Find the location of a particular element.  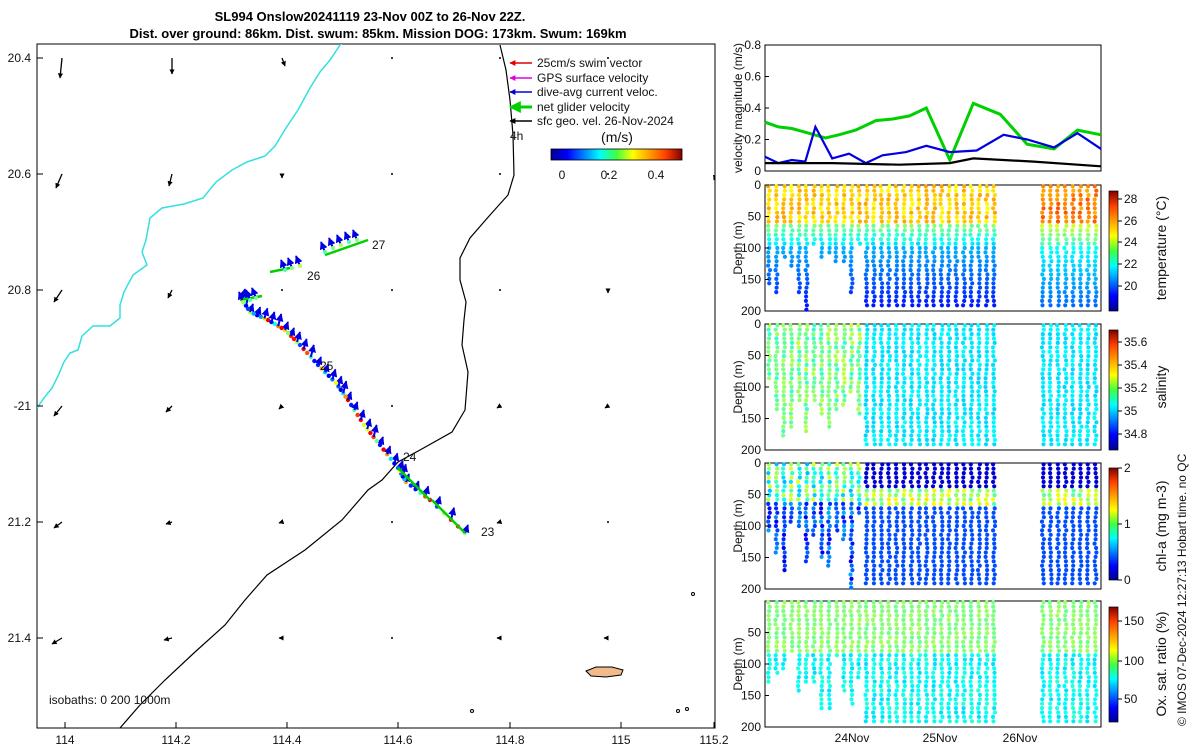

map-xtick-label: 114.2 is located at coordinates (175, 740).